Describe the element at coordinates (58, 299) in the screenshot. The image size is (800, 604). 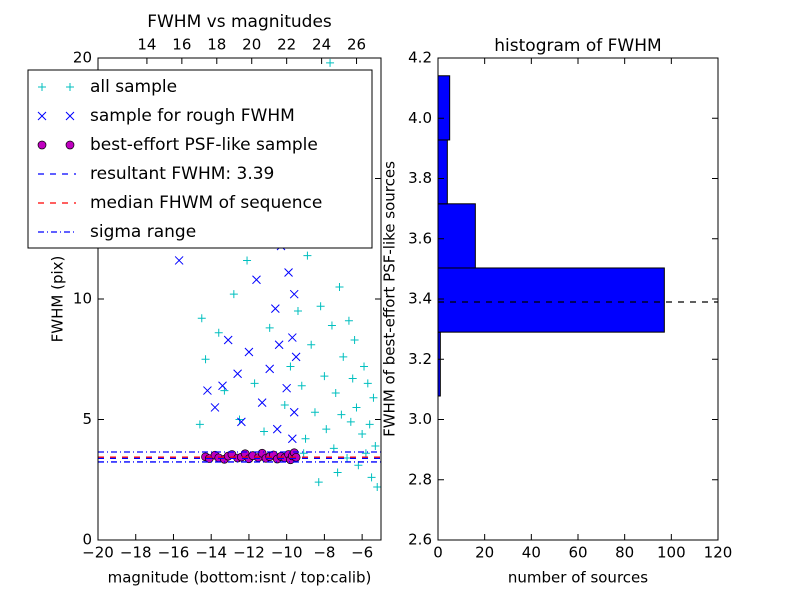
I see `y-axis-label: FWHM (pix)` at that location.